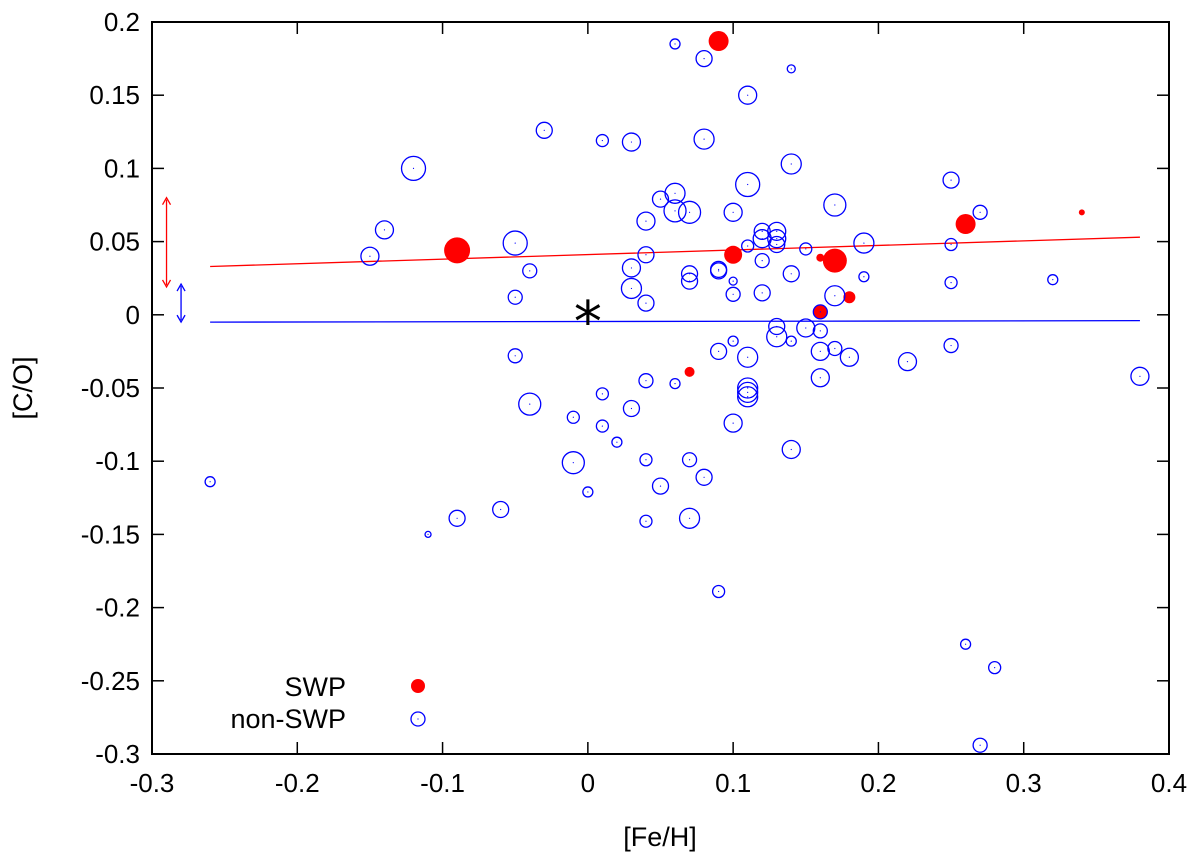  What do you see at coordinates (117, 608) in the screenshot?
I see `y-tick-label: -0.2` at bounding box center [117, 608].